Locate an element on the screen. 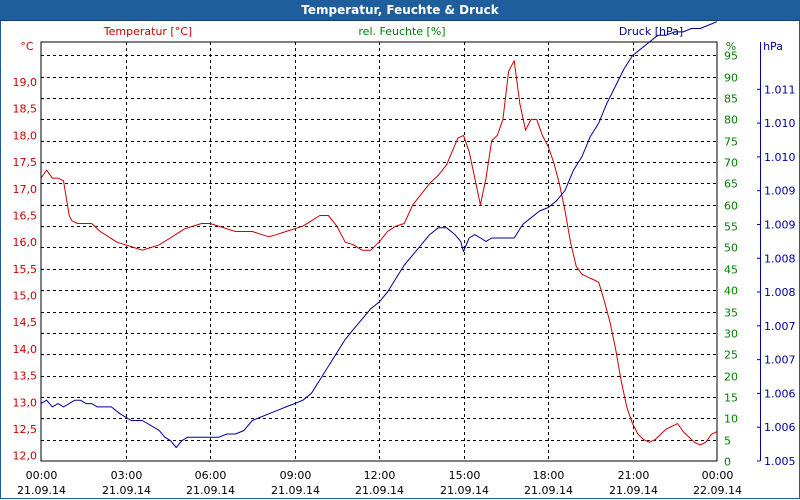 The width and height of the screenshot is (800, 500). humidity-tick-label: 70 is located at coordinates (731, 163).